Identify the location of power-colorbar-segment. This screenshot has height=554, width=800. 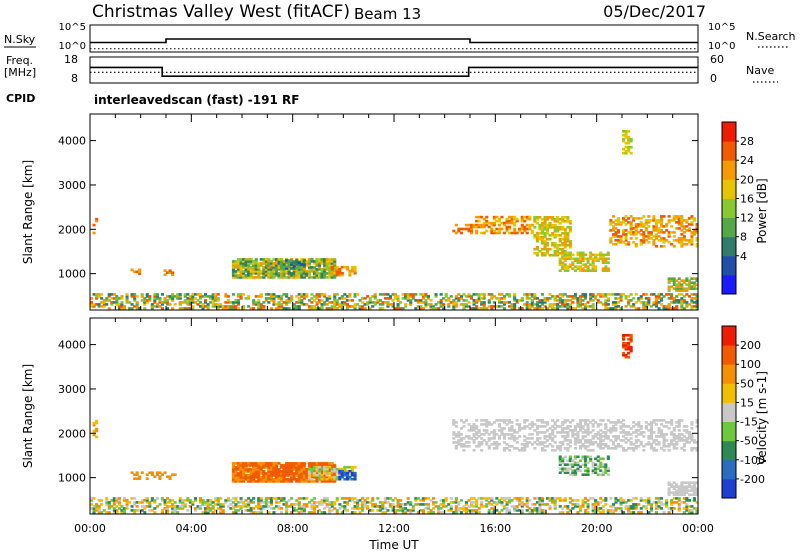
(729, 170).